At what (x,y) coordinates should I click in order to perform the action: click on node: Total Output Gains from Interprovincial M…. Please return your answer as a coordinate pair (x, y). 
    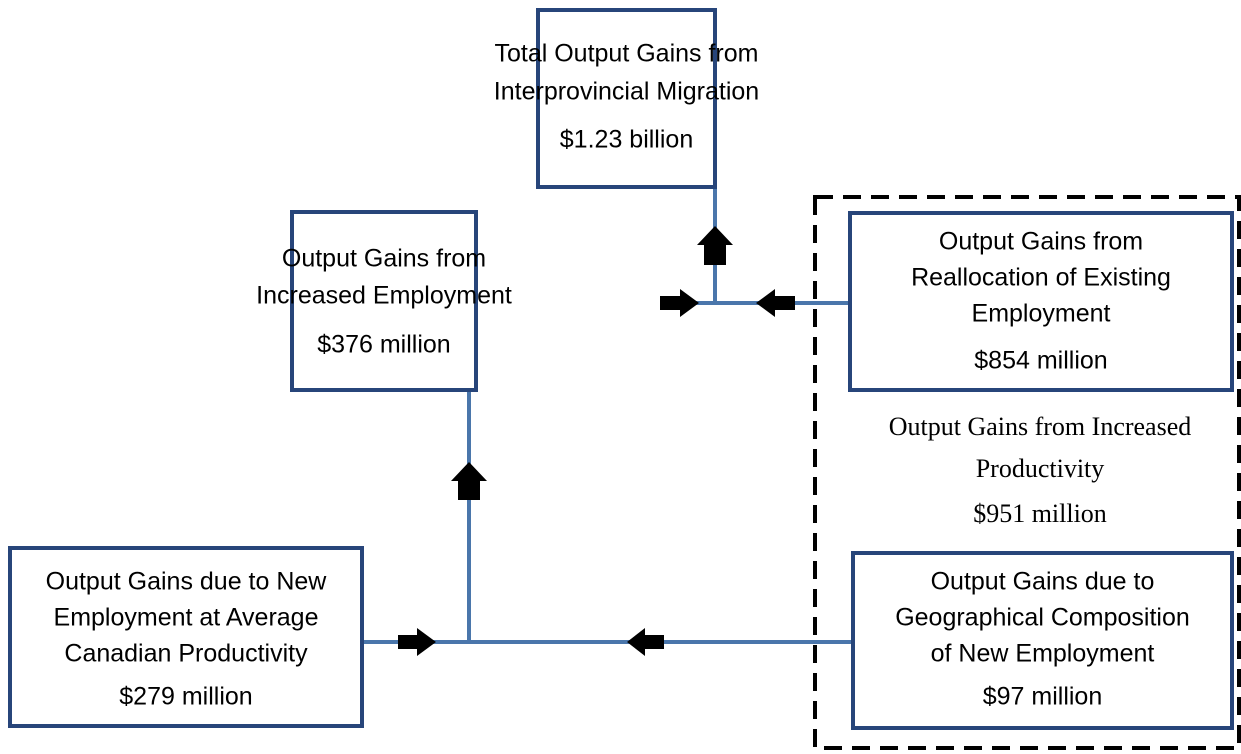
    Looking at the image, I should click on (626, 98).